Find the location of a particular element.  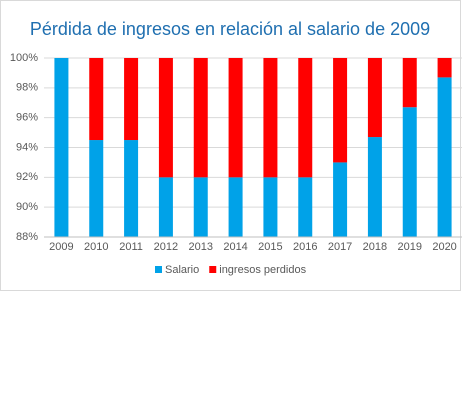

x-tick-label: 2019 is located at coordinates (410, 247).